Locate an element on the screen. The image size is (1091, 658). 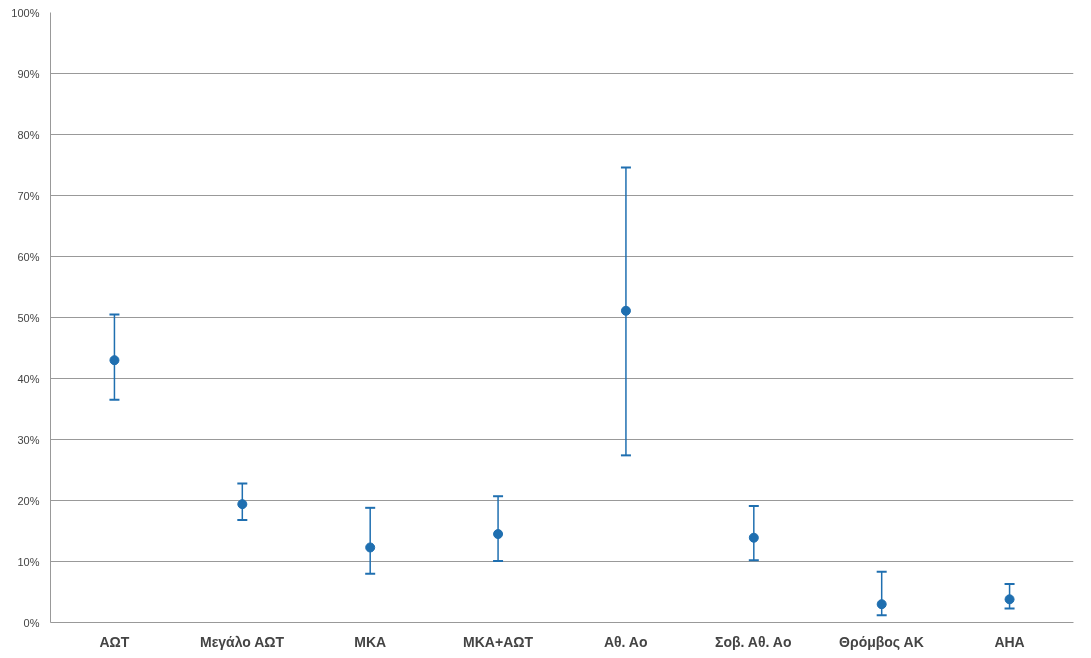
y-tick-label: 60% is located at coordinates (28, 256).